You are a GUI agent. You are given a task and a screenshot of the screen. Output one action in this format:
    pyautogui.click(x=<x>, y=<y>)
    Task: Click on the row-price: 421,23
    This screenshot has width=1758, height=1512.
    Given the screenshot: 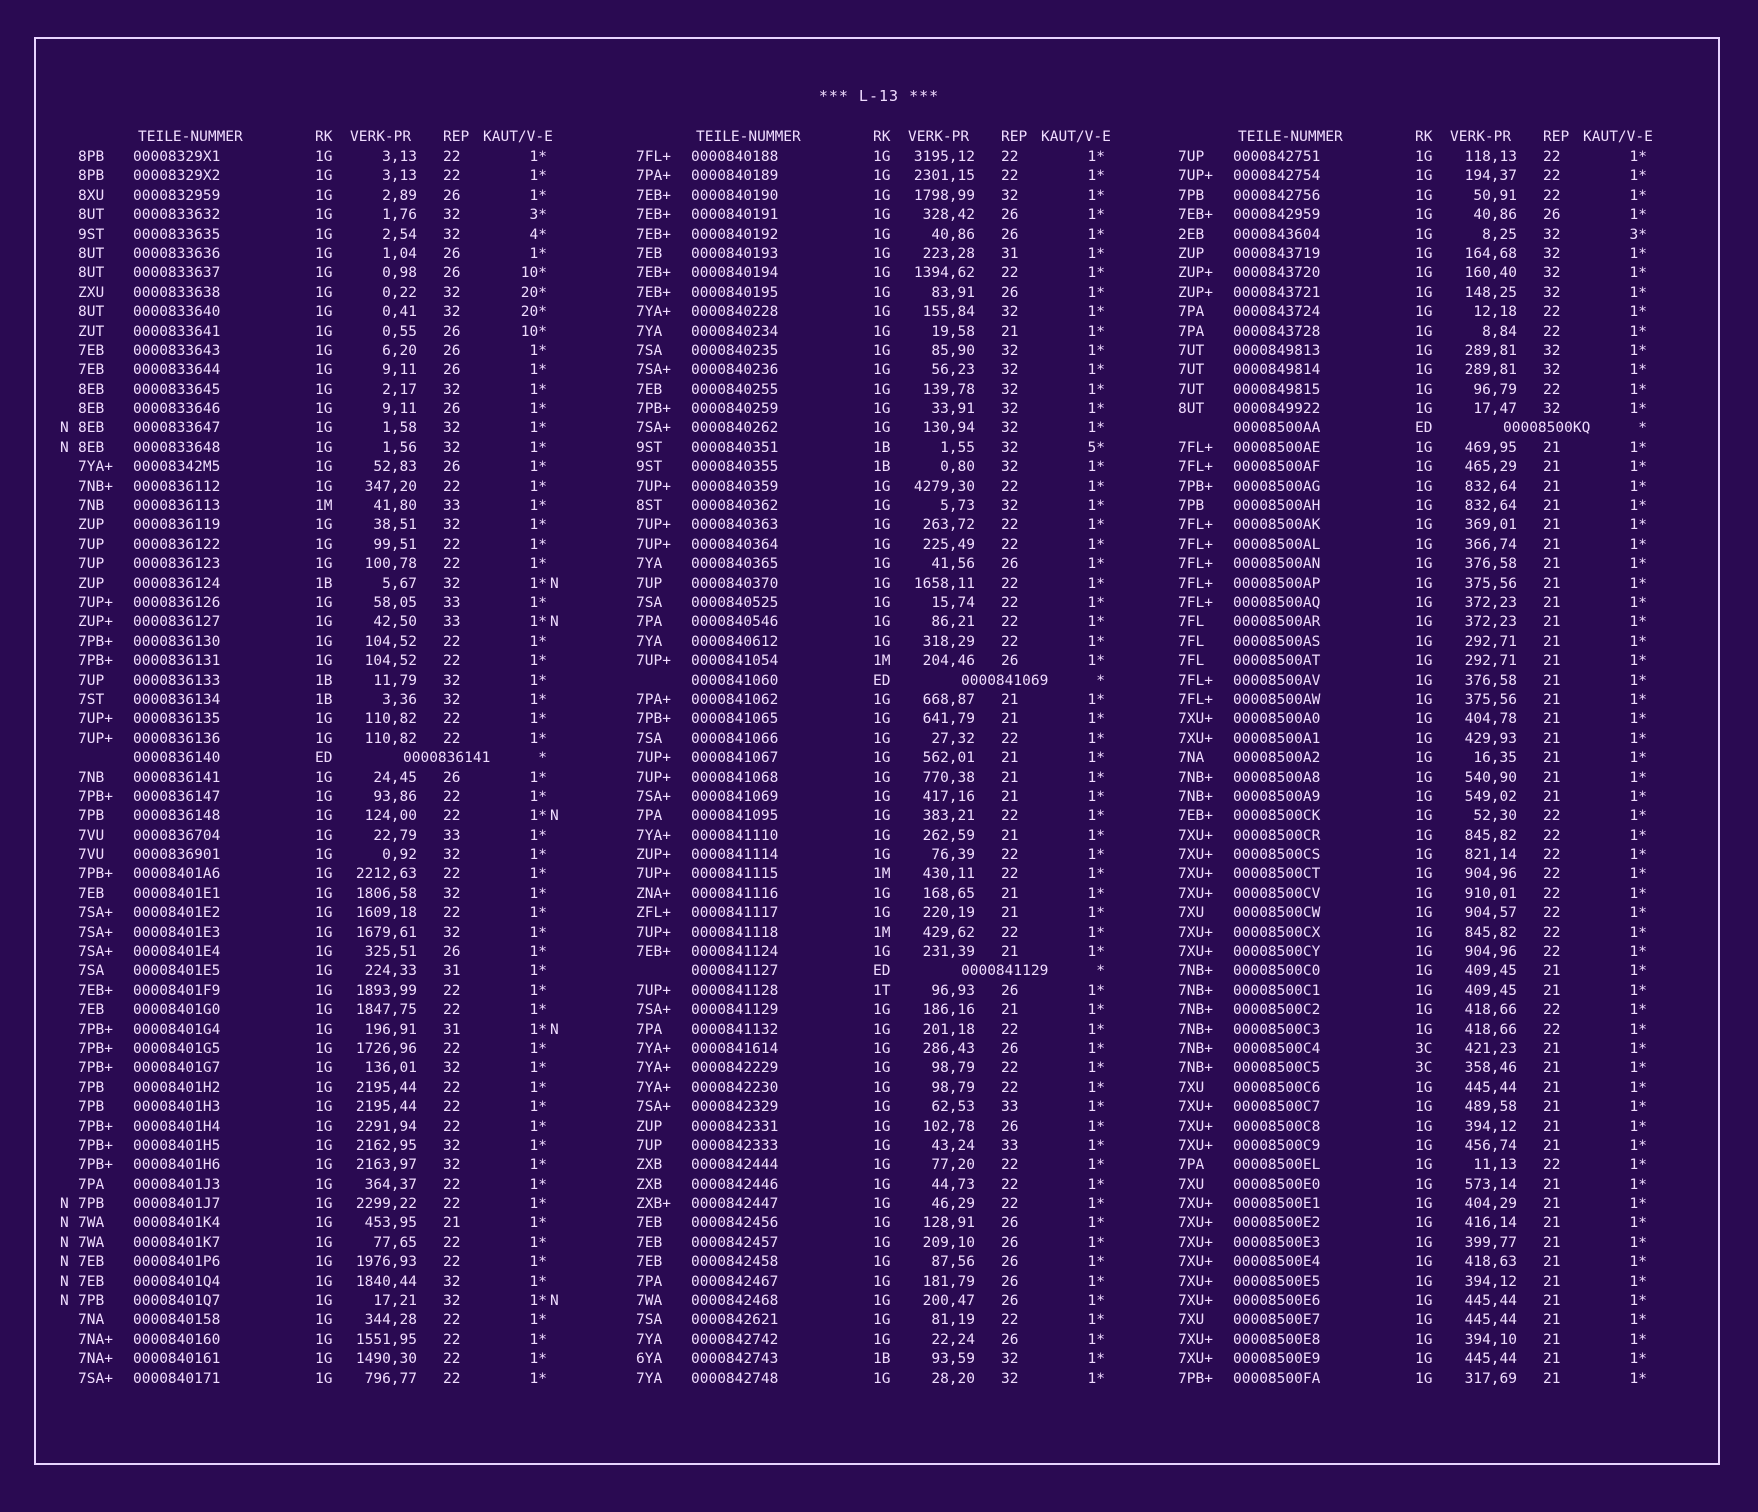 What is the action you would take?
    pyautogui.click(x=1490, y=1048)
    